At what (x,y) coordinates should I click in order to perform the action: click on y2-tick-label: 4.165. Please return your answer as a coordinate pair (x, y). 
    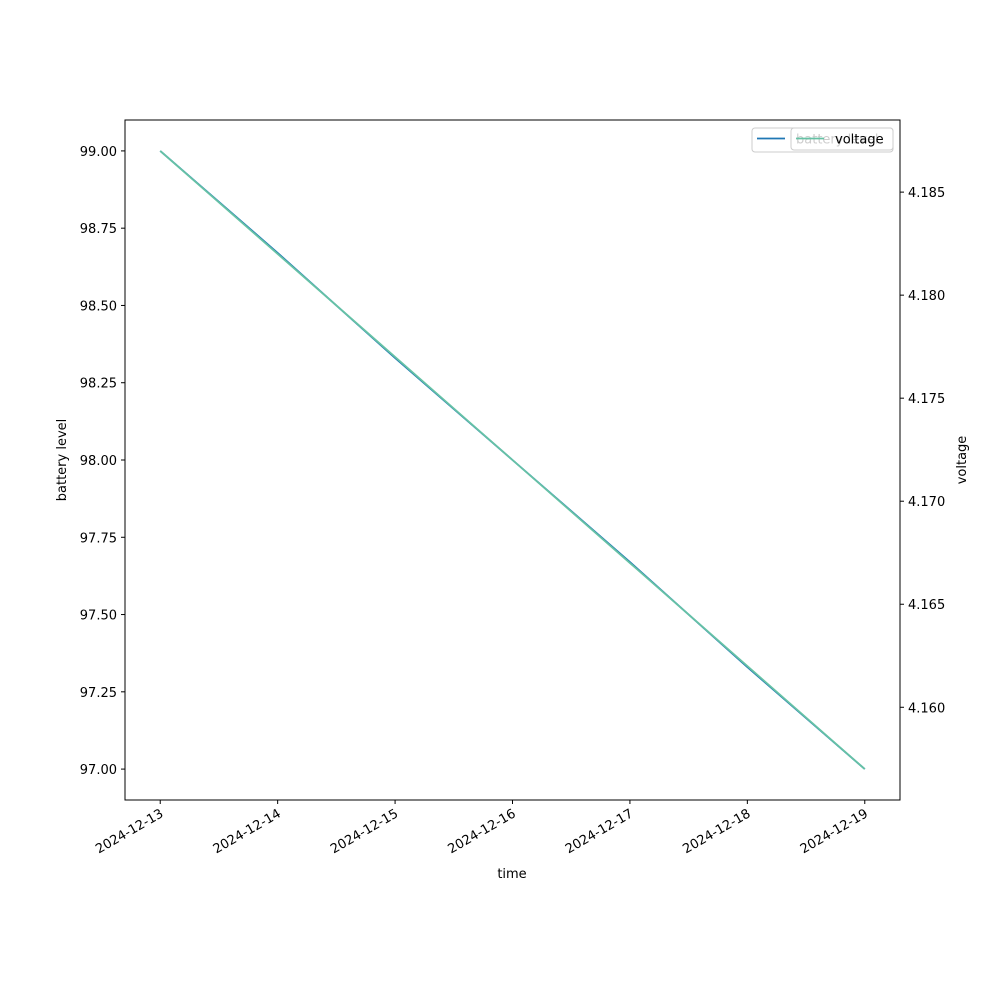
    Looking at the image, I should click on (926, 605).